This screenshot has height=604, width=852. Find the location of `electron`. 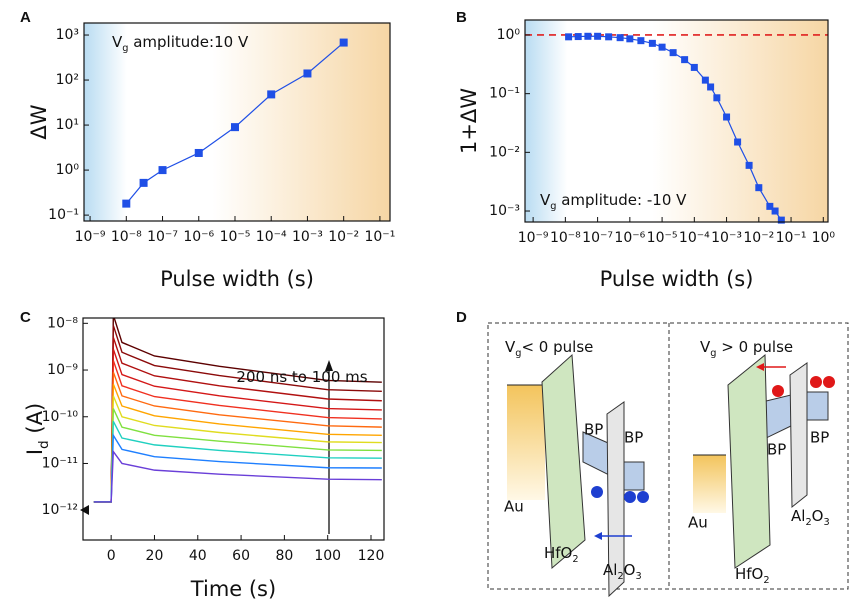

electron is located at coordinates (630, 497).